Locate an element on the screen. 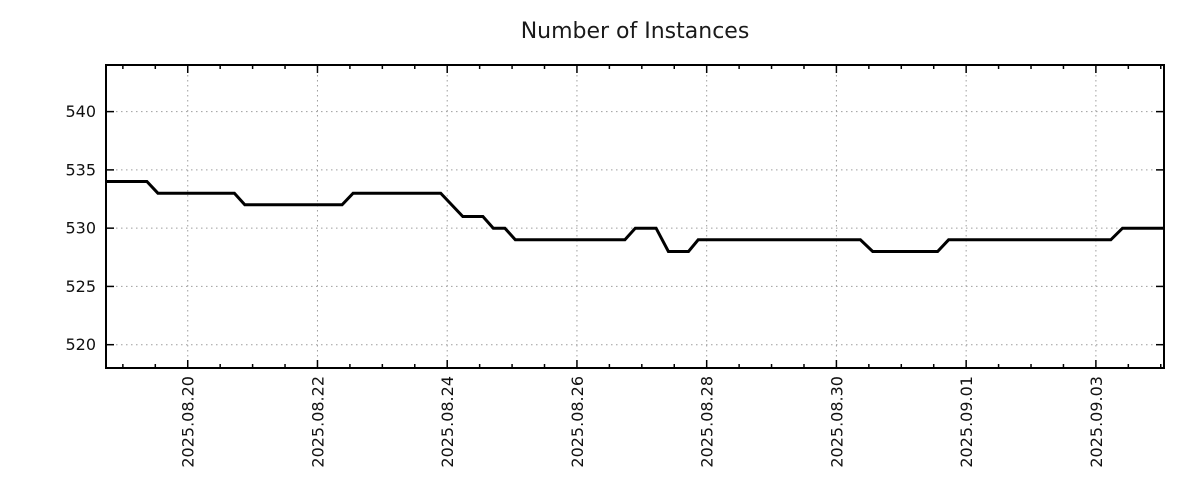 The height and width of the screenshot is (500, 1200). y-tick-label: 520 is located at coordinates (80, 344).